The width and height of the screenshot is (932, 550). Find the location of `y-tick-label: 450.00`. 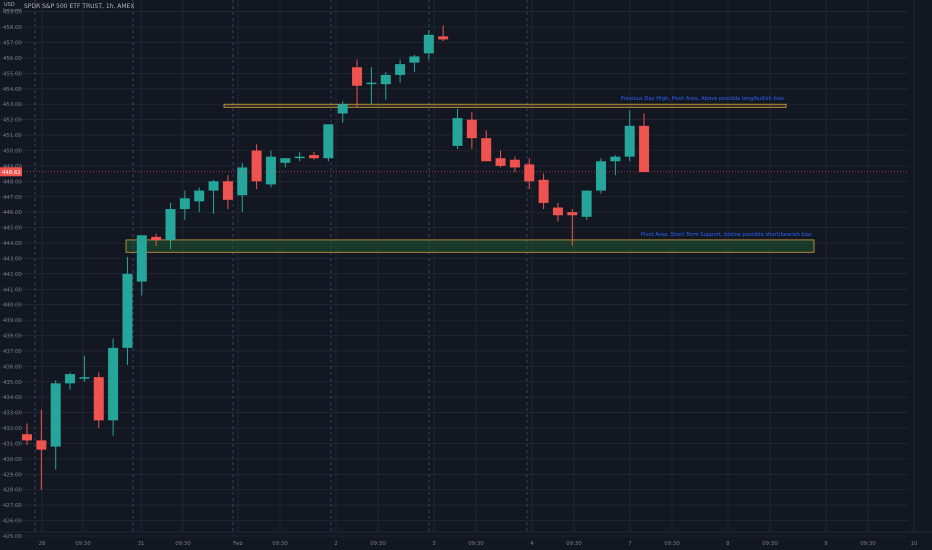

y-tick-label: 450.00 is located at coordinates (12, 151).